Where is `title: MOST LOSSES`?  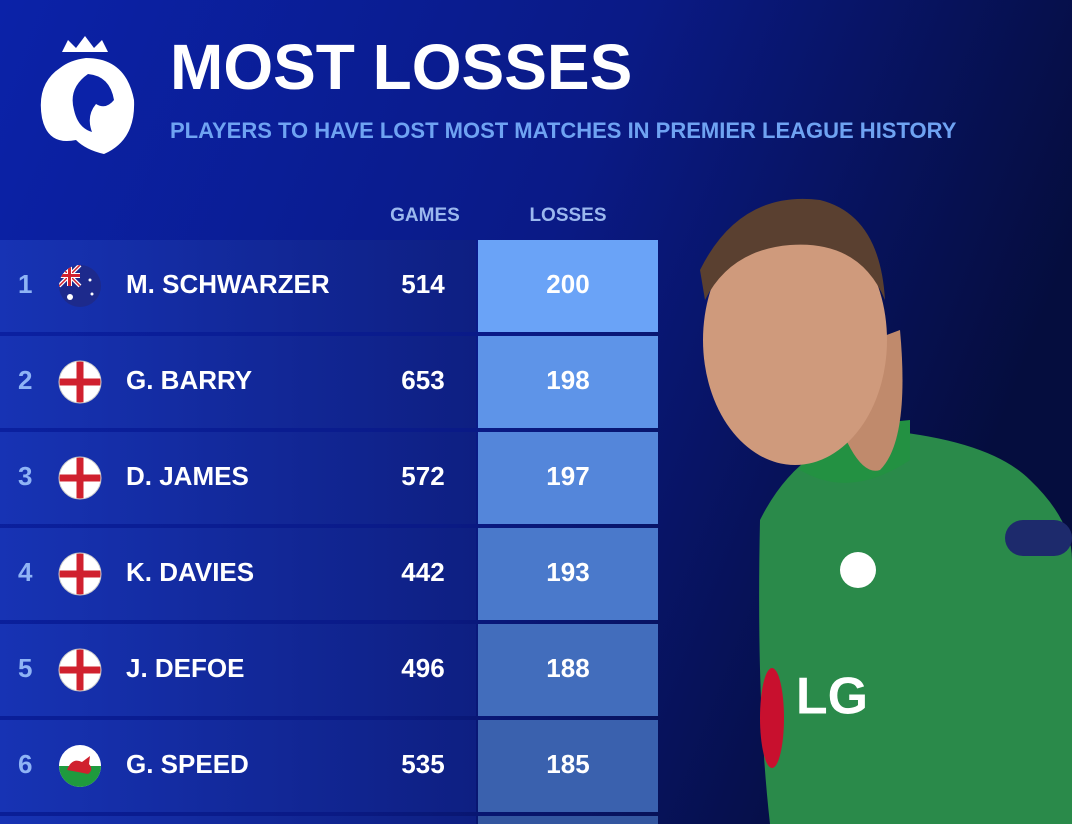
title: MOST LOSSES is located at coordinates (401, 67).